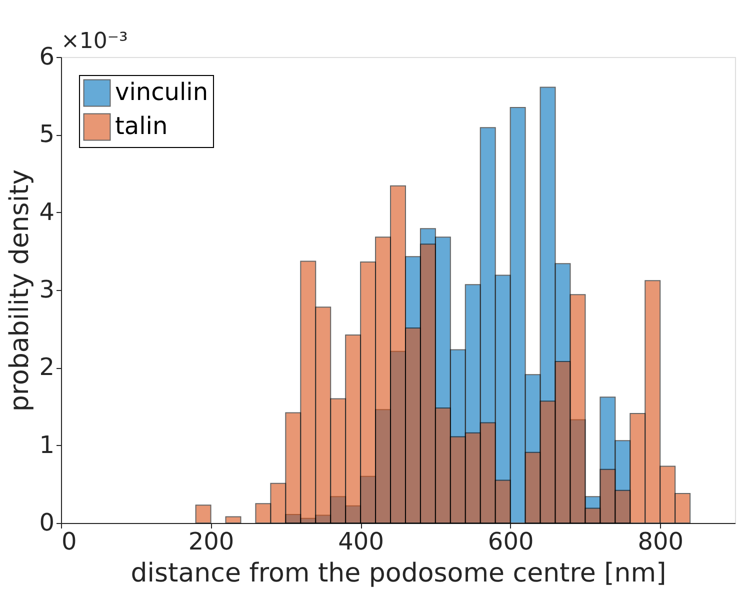 The height and width of the screenshot is (592, 737). Describe the element at coordinates (511, 542) in the screenshot. I see `x-tick-label: 600` at that location.